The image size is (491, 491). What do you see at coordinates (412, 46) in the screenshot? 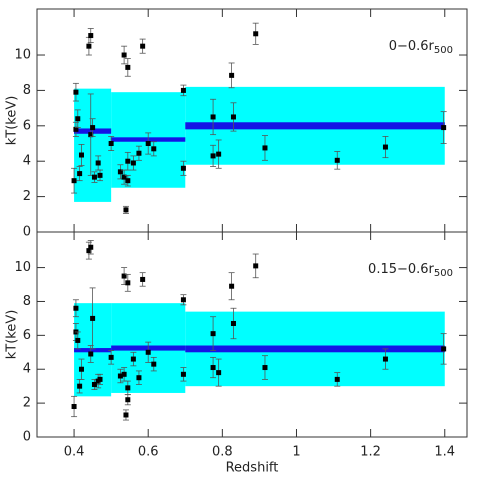
I see `annotation-text: 0−0.6r` at bounding box center [412, 46].